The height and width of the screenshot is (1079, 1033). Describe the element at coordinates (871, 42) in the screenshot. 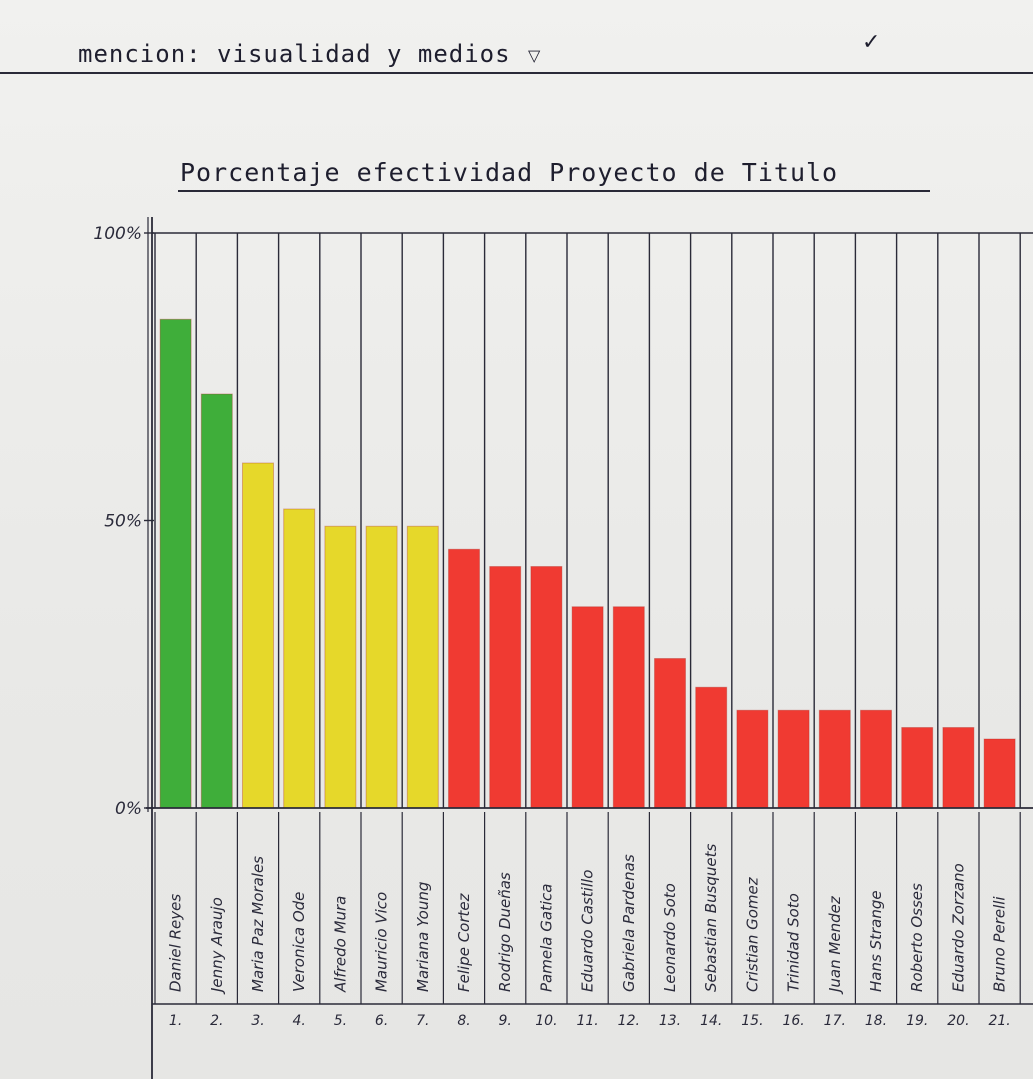

I see `check-mark-icon: ✓` at that location.